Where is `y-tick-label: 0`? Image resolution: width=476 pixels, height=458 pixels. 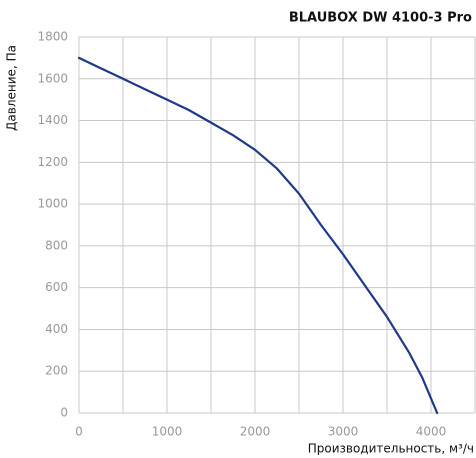
y-tick-label: 0 is located at coordinates (64, 413).